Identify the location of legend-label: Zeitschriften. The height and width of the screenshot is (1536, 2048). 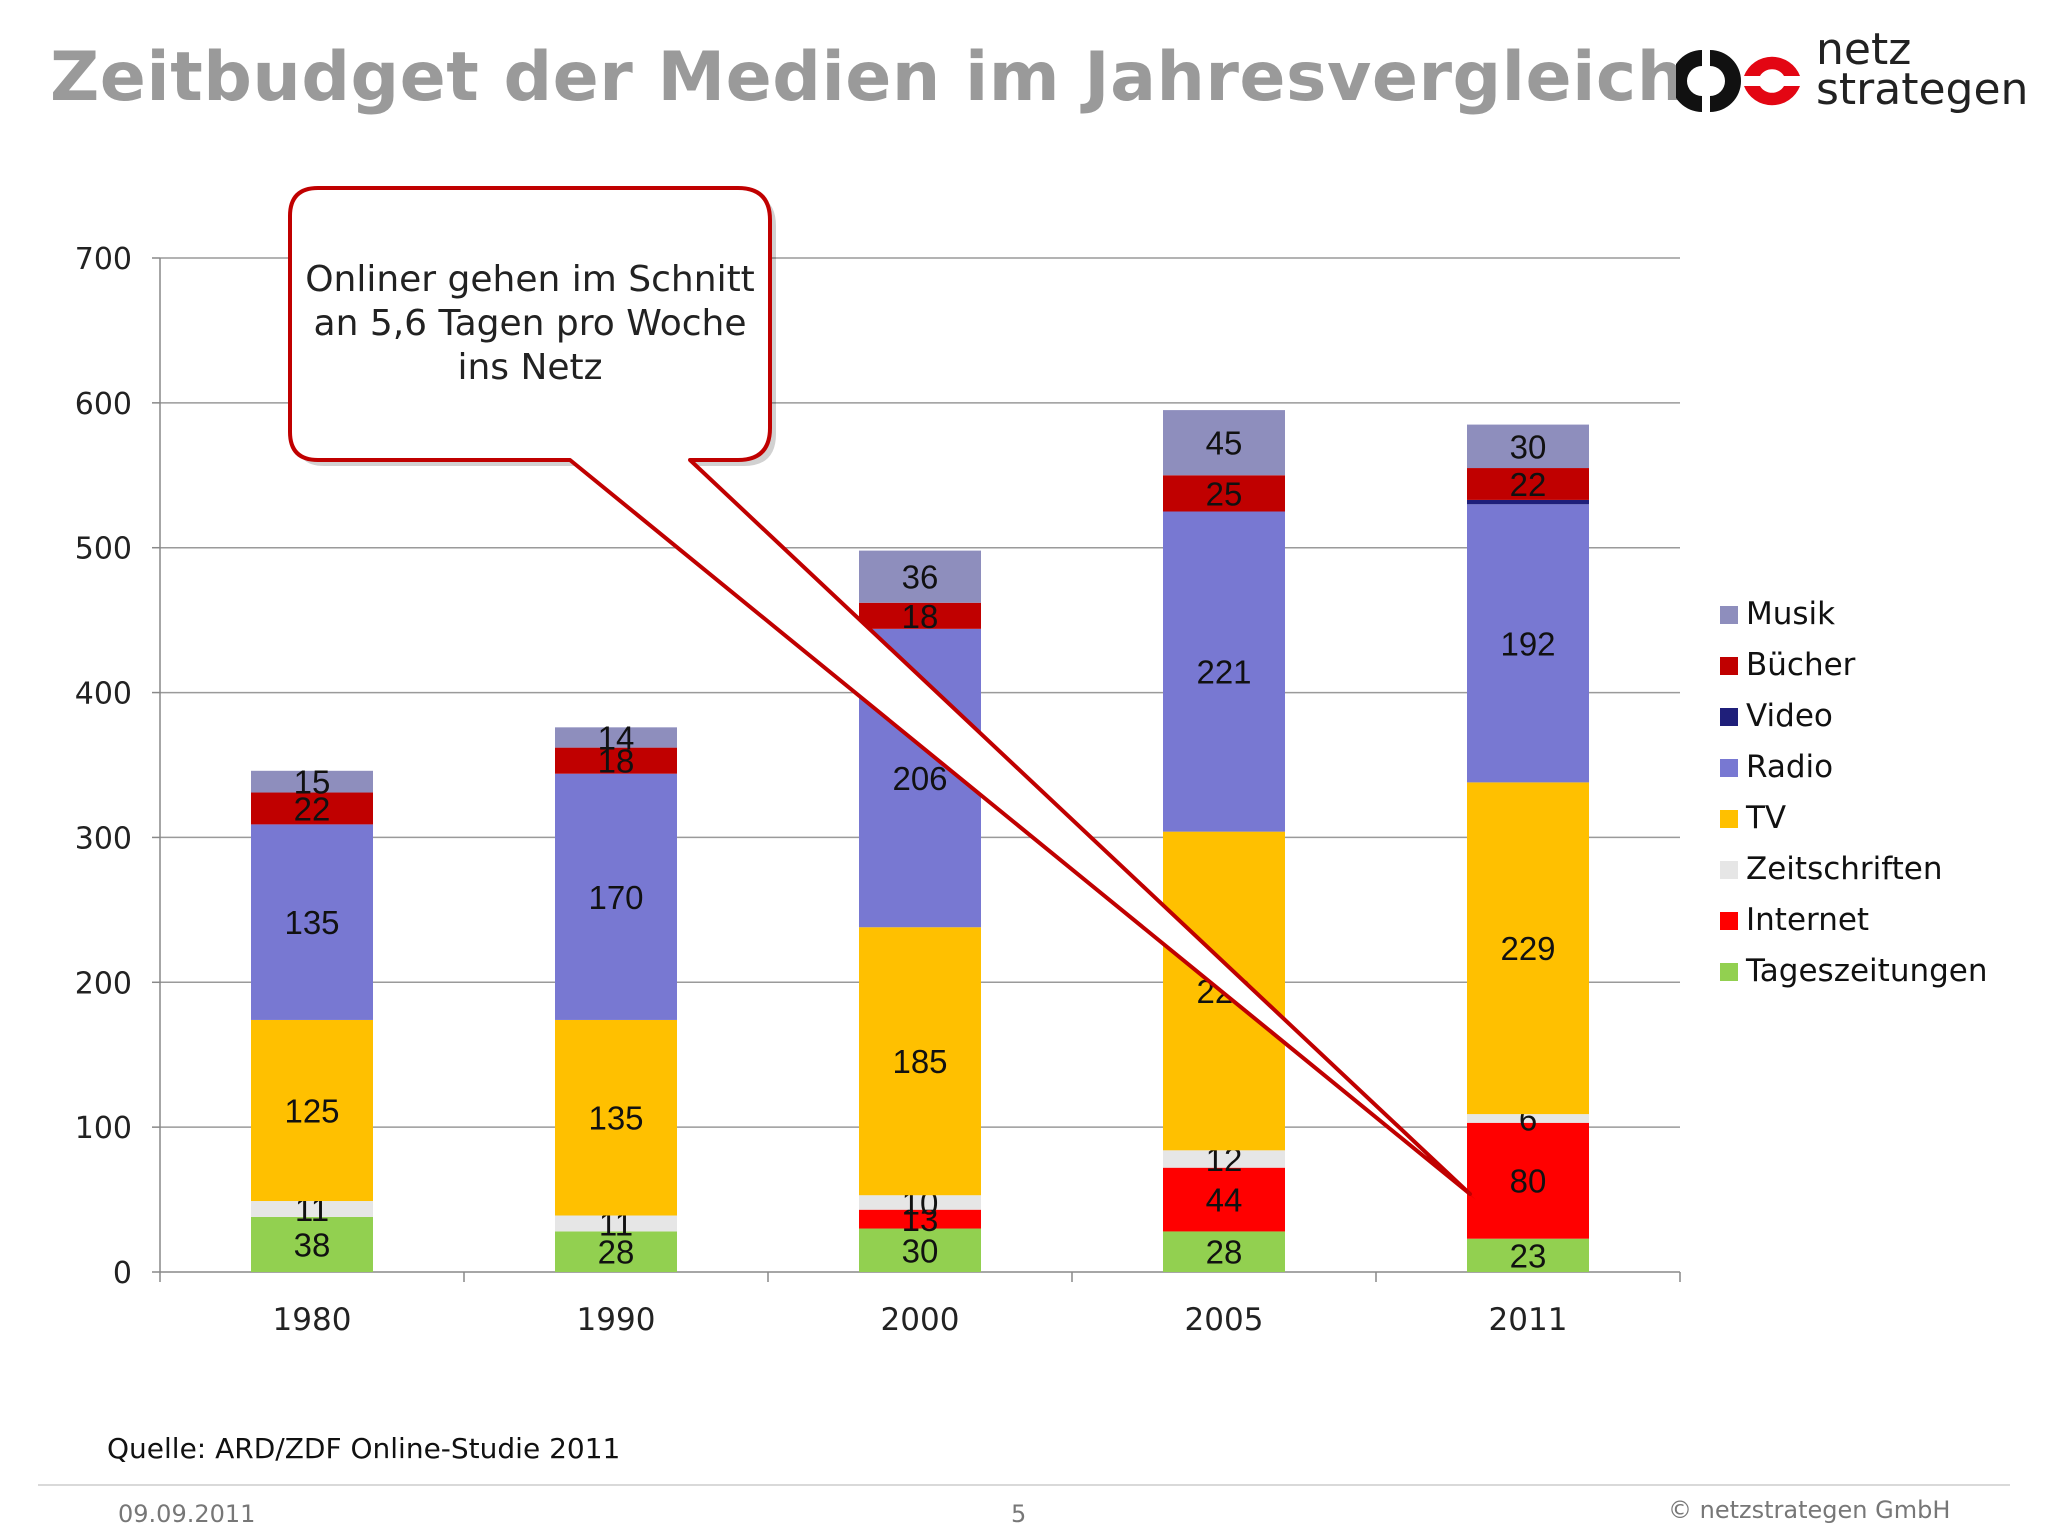
(1844, 869).